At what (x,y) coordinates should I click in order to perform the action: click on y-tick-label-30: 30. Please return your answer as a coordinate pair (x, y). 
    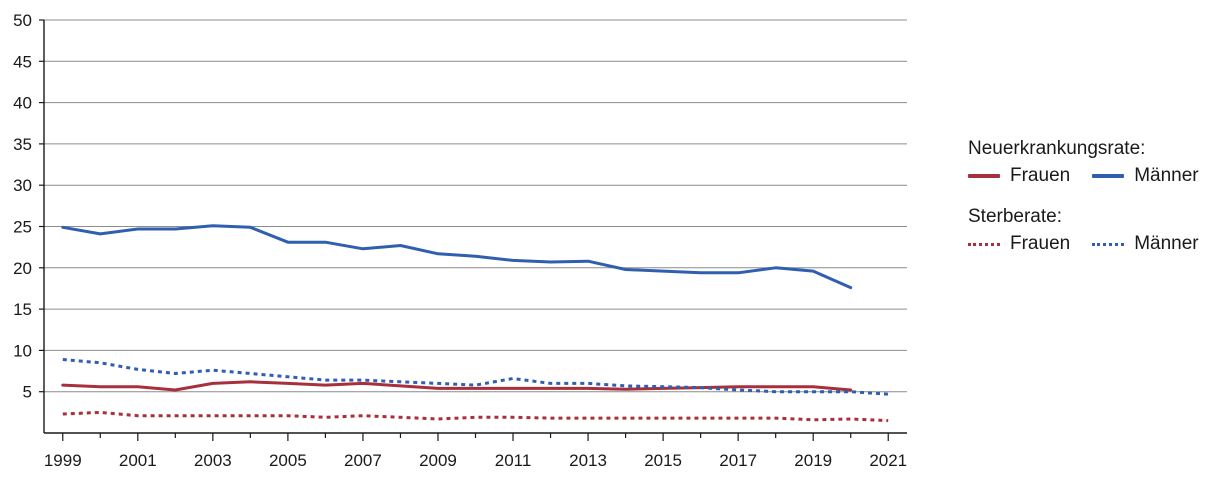
    Looking at the image, I should click on (22, 185).